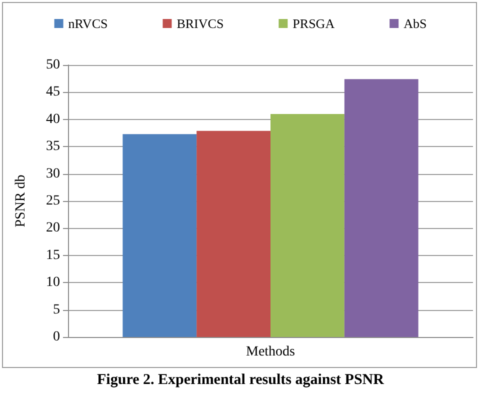 This screenshot has width=481, height=410. What do you see at coordinates (53, 228) in the screenshot?
I see `y-tick-label: 20` at bounding box center [53, 228].